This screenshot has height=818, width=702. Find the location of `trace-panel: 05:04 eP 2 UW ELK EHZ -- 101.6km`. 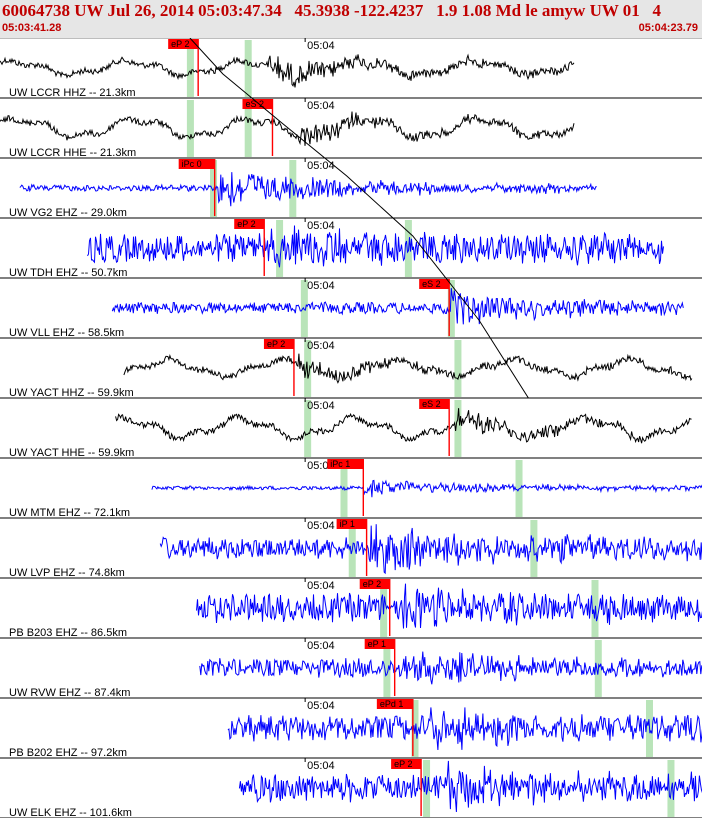

trace-panel: 05:04 eP 2 UW ELK EHZ -- 101.6km is located at coordinates (351, 788).